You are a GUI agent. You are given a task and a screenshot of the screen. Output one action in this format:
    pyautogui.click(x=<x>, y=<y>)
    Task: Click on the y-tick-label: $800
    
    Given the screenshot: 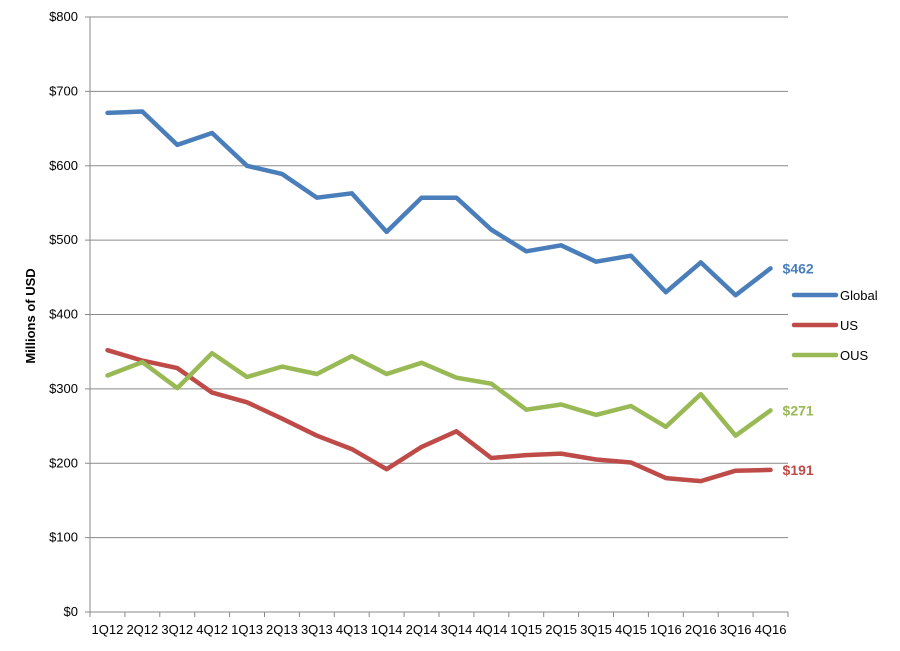 What is the action you would take?
    pyautogui.click(x=63, y=16)
    